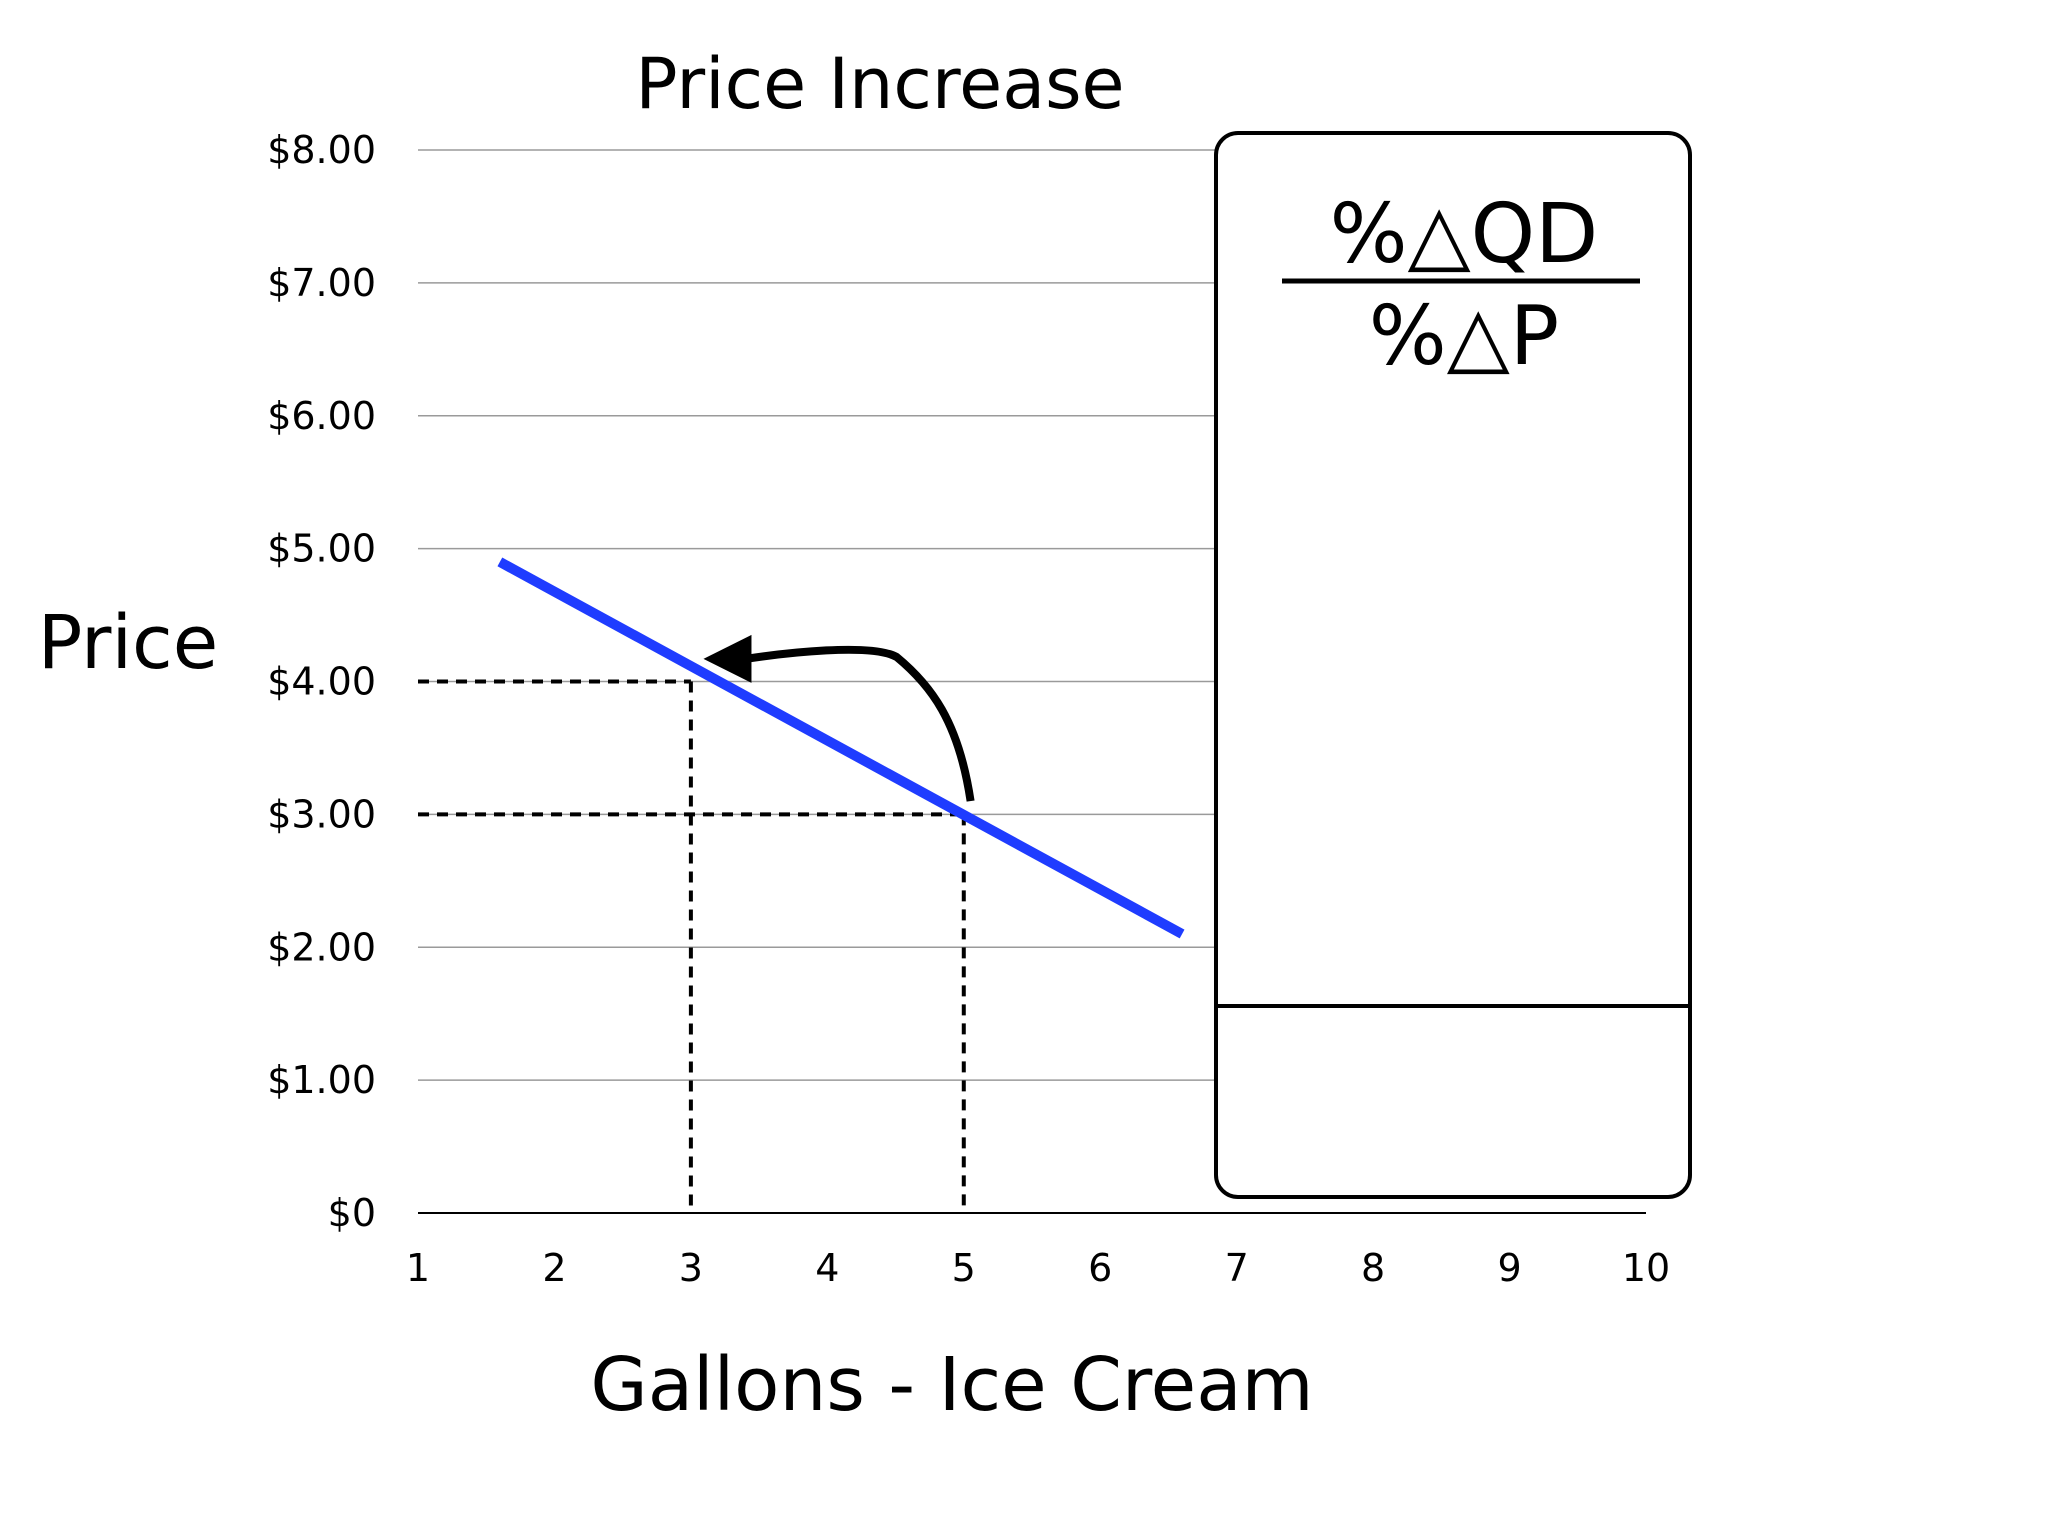 This screenshot has height=1536, width=2048. I want to click on x-tick-label: 8, so click(1373, 1268).